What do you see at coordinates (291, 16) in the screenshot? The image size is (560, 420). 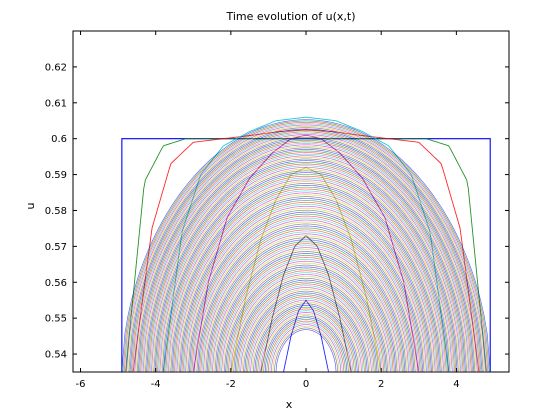 I see `chart-title: Time evolution of u(x,t)` at bounding box center [291, 16].